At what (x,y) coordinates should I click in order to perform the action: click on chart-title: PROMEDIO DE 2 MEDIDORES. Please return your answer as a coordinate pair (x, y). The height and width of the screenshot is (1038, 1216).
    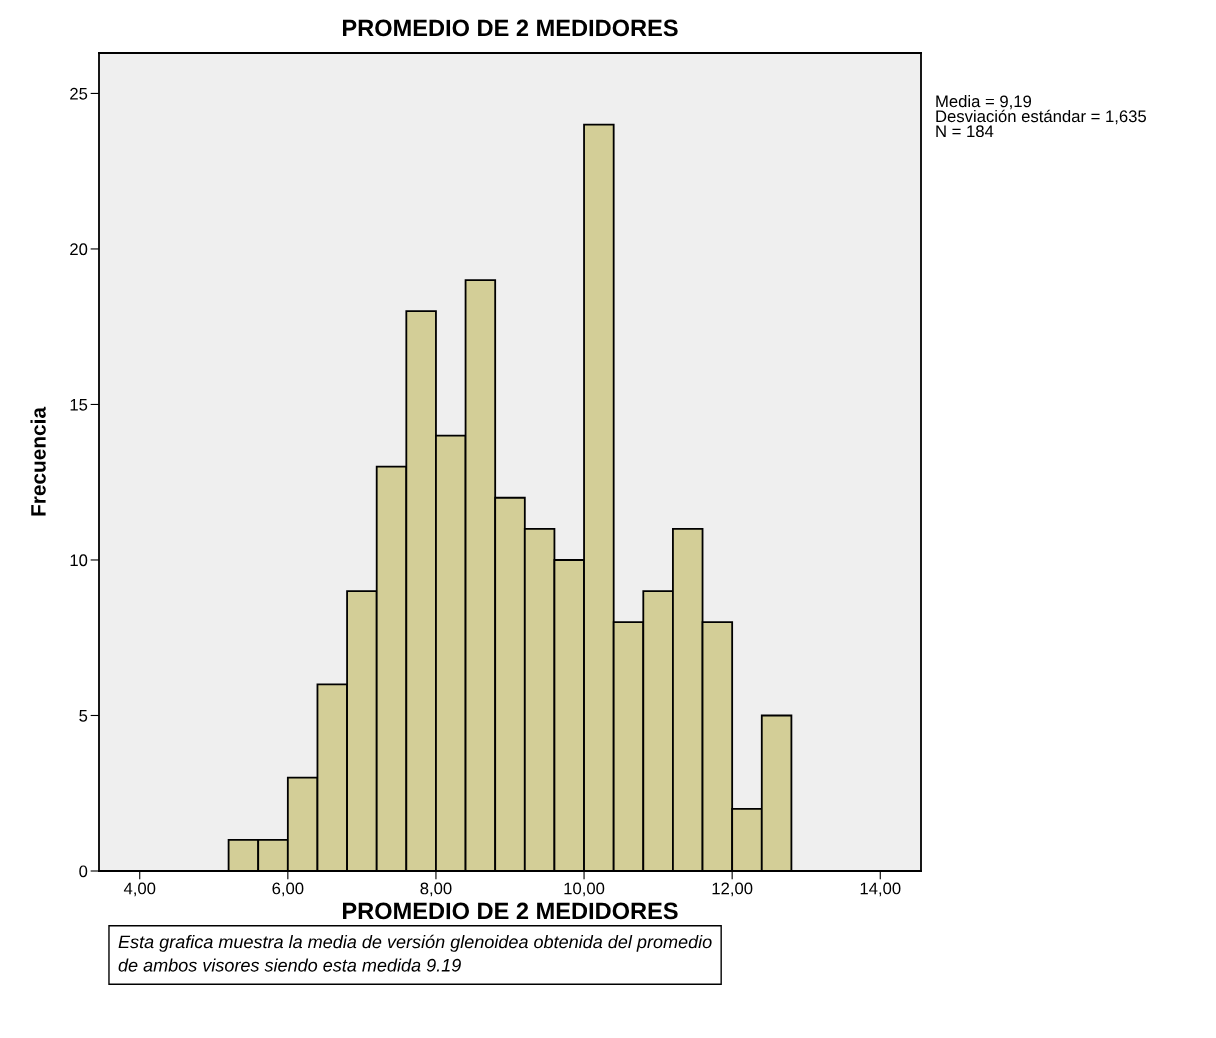
    Looking at the image, I should click on (510, 28).